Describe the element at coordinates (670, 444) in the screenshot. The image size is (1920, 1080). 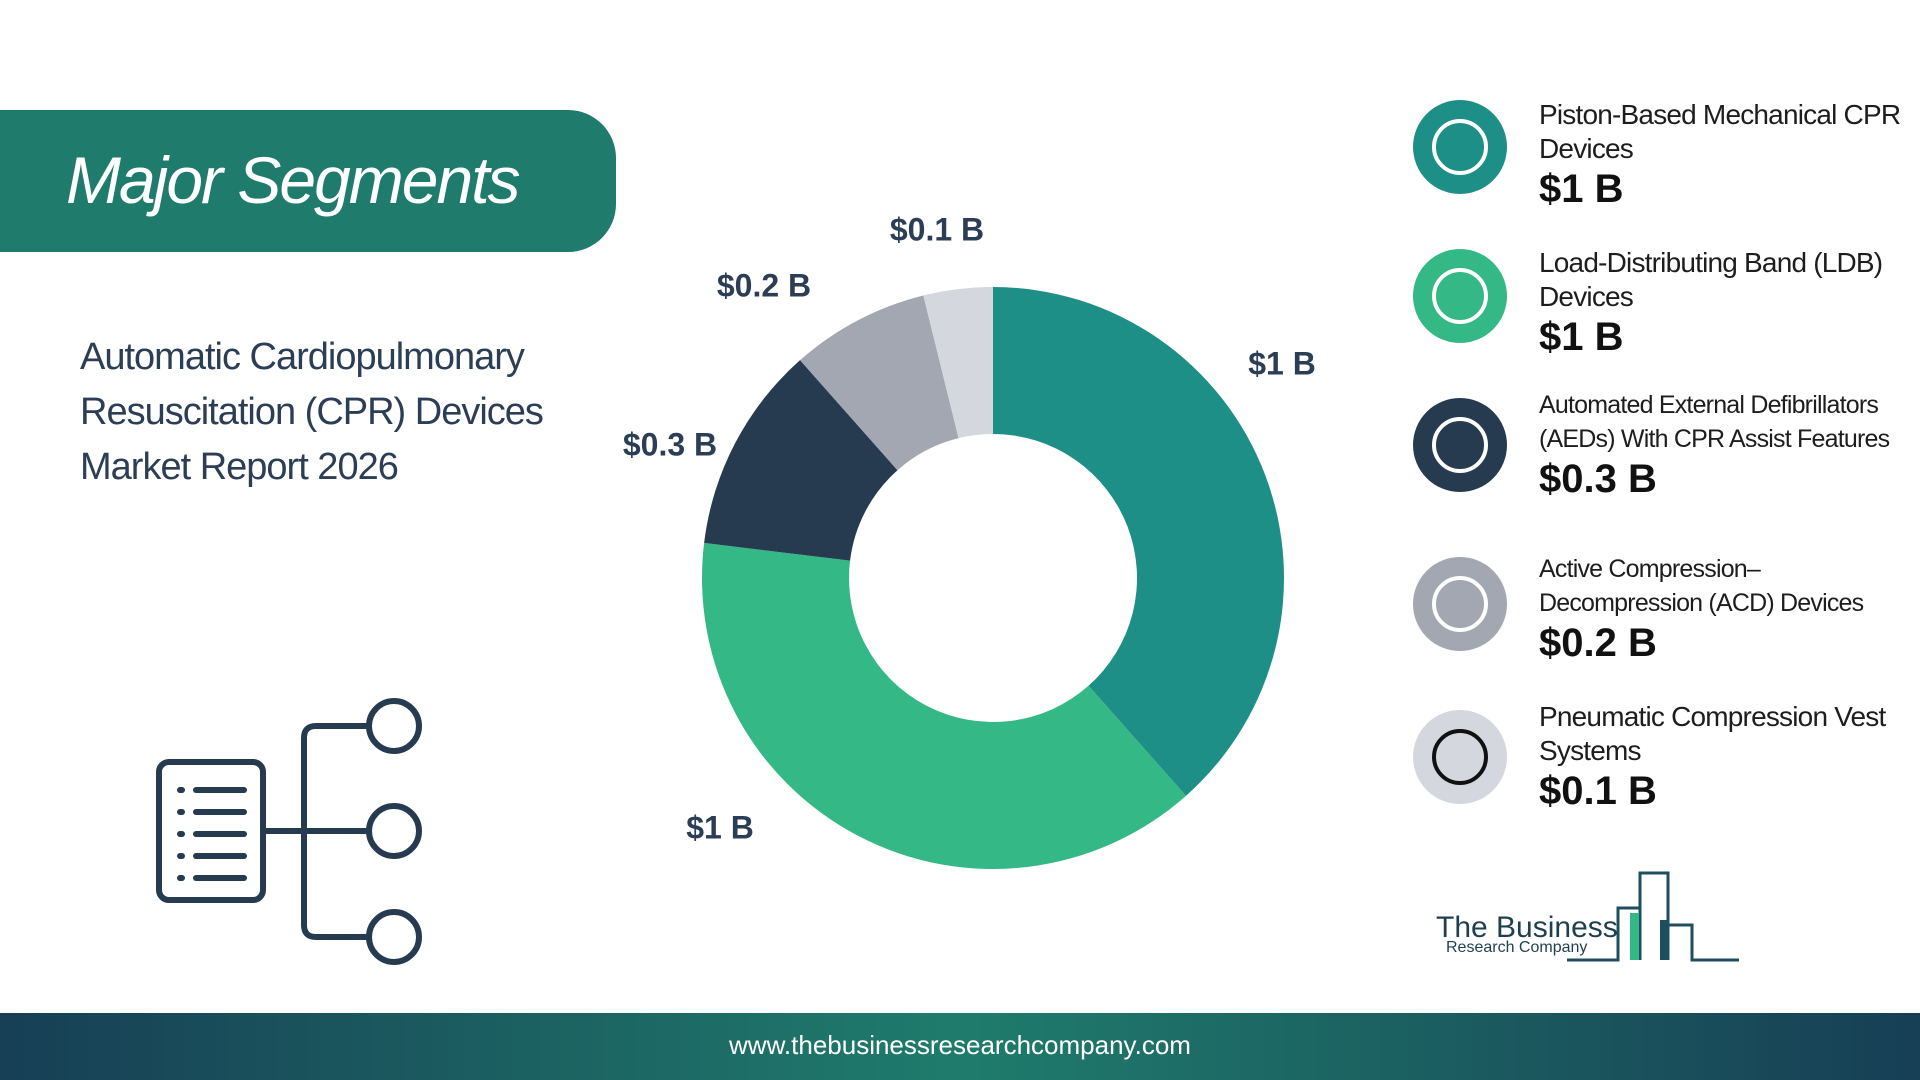
I see `data-label: $0.3 B` at that location.